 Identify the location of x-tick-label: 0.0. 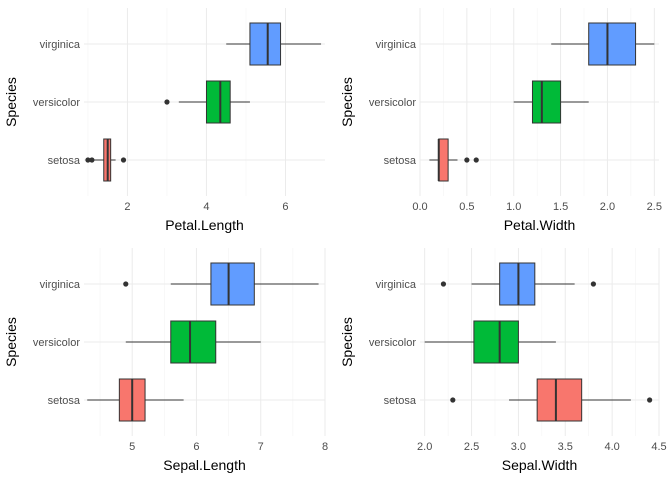
(419, 207).